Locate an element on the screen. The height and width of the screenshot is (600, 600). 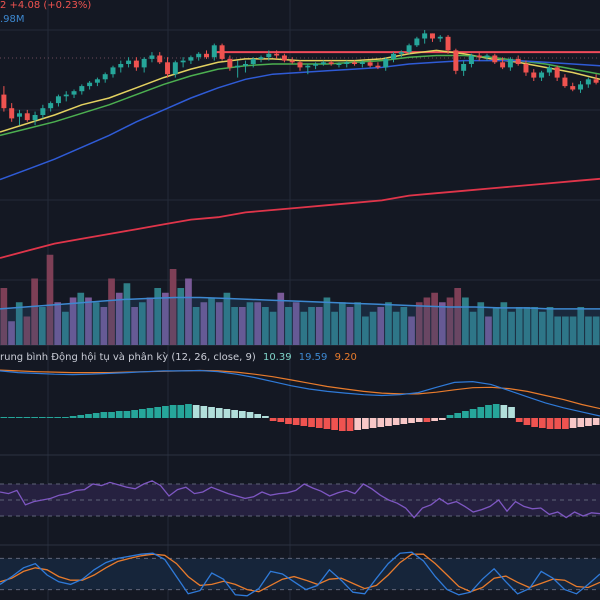
stochastic-d-line is located at coordinates (300, 573).